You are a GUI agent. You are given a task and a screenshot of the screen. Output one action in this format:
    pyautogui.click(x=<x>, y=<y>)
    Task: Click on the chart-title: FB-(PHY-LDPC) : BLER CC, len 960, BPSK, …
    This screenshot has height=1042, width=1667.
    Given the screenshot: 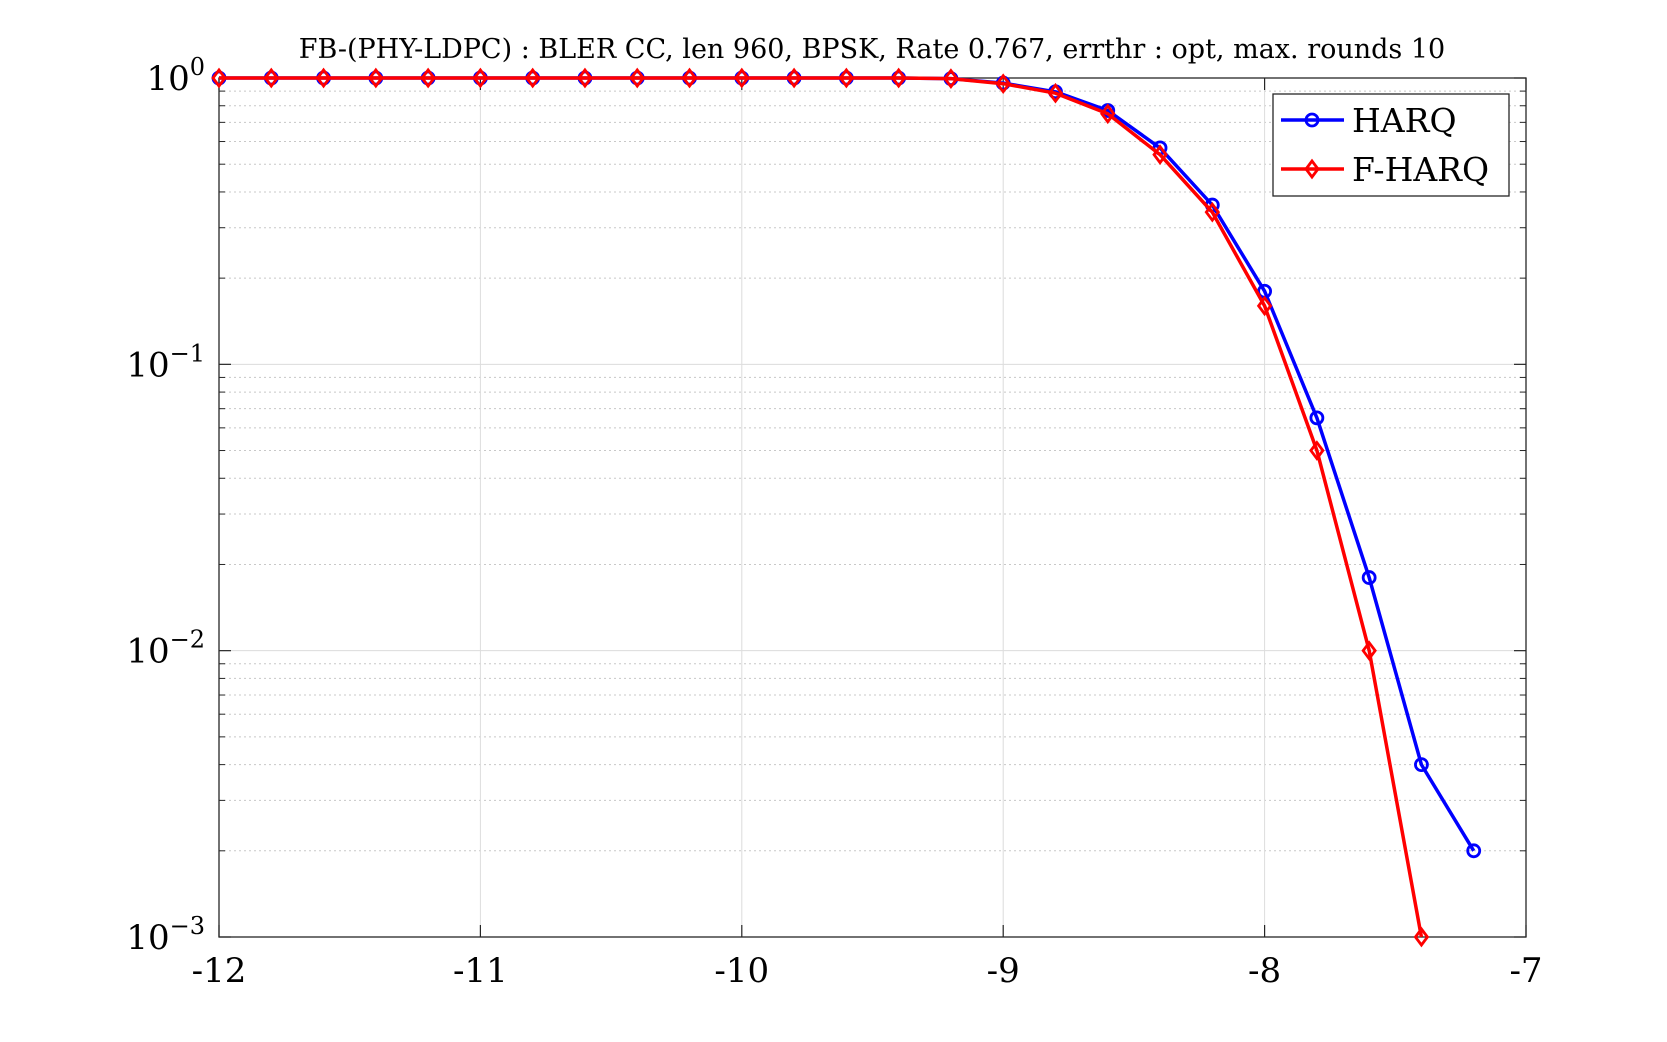 What is the action you would take?
    pyautogui.click(x=872, y=49)
    